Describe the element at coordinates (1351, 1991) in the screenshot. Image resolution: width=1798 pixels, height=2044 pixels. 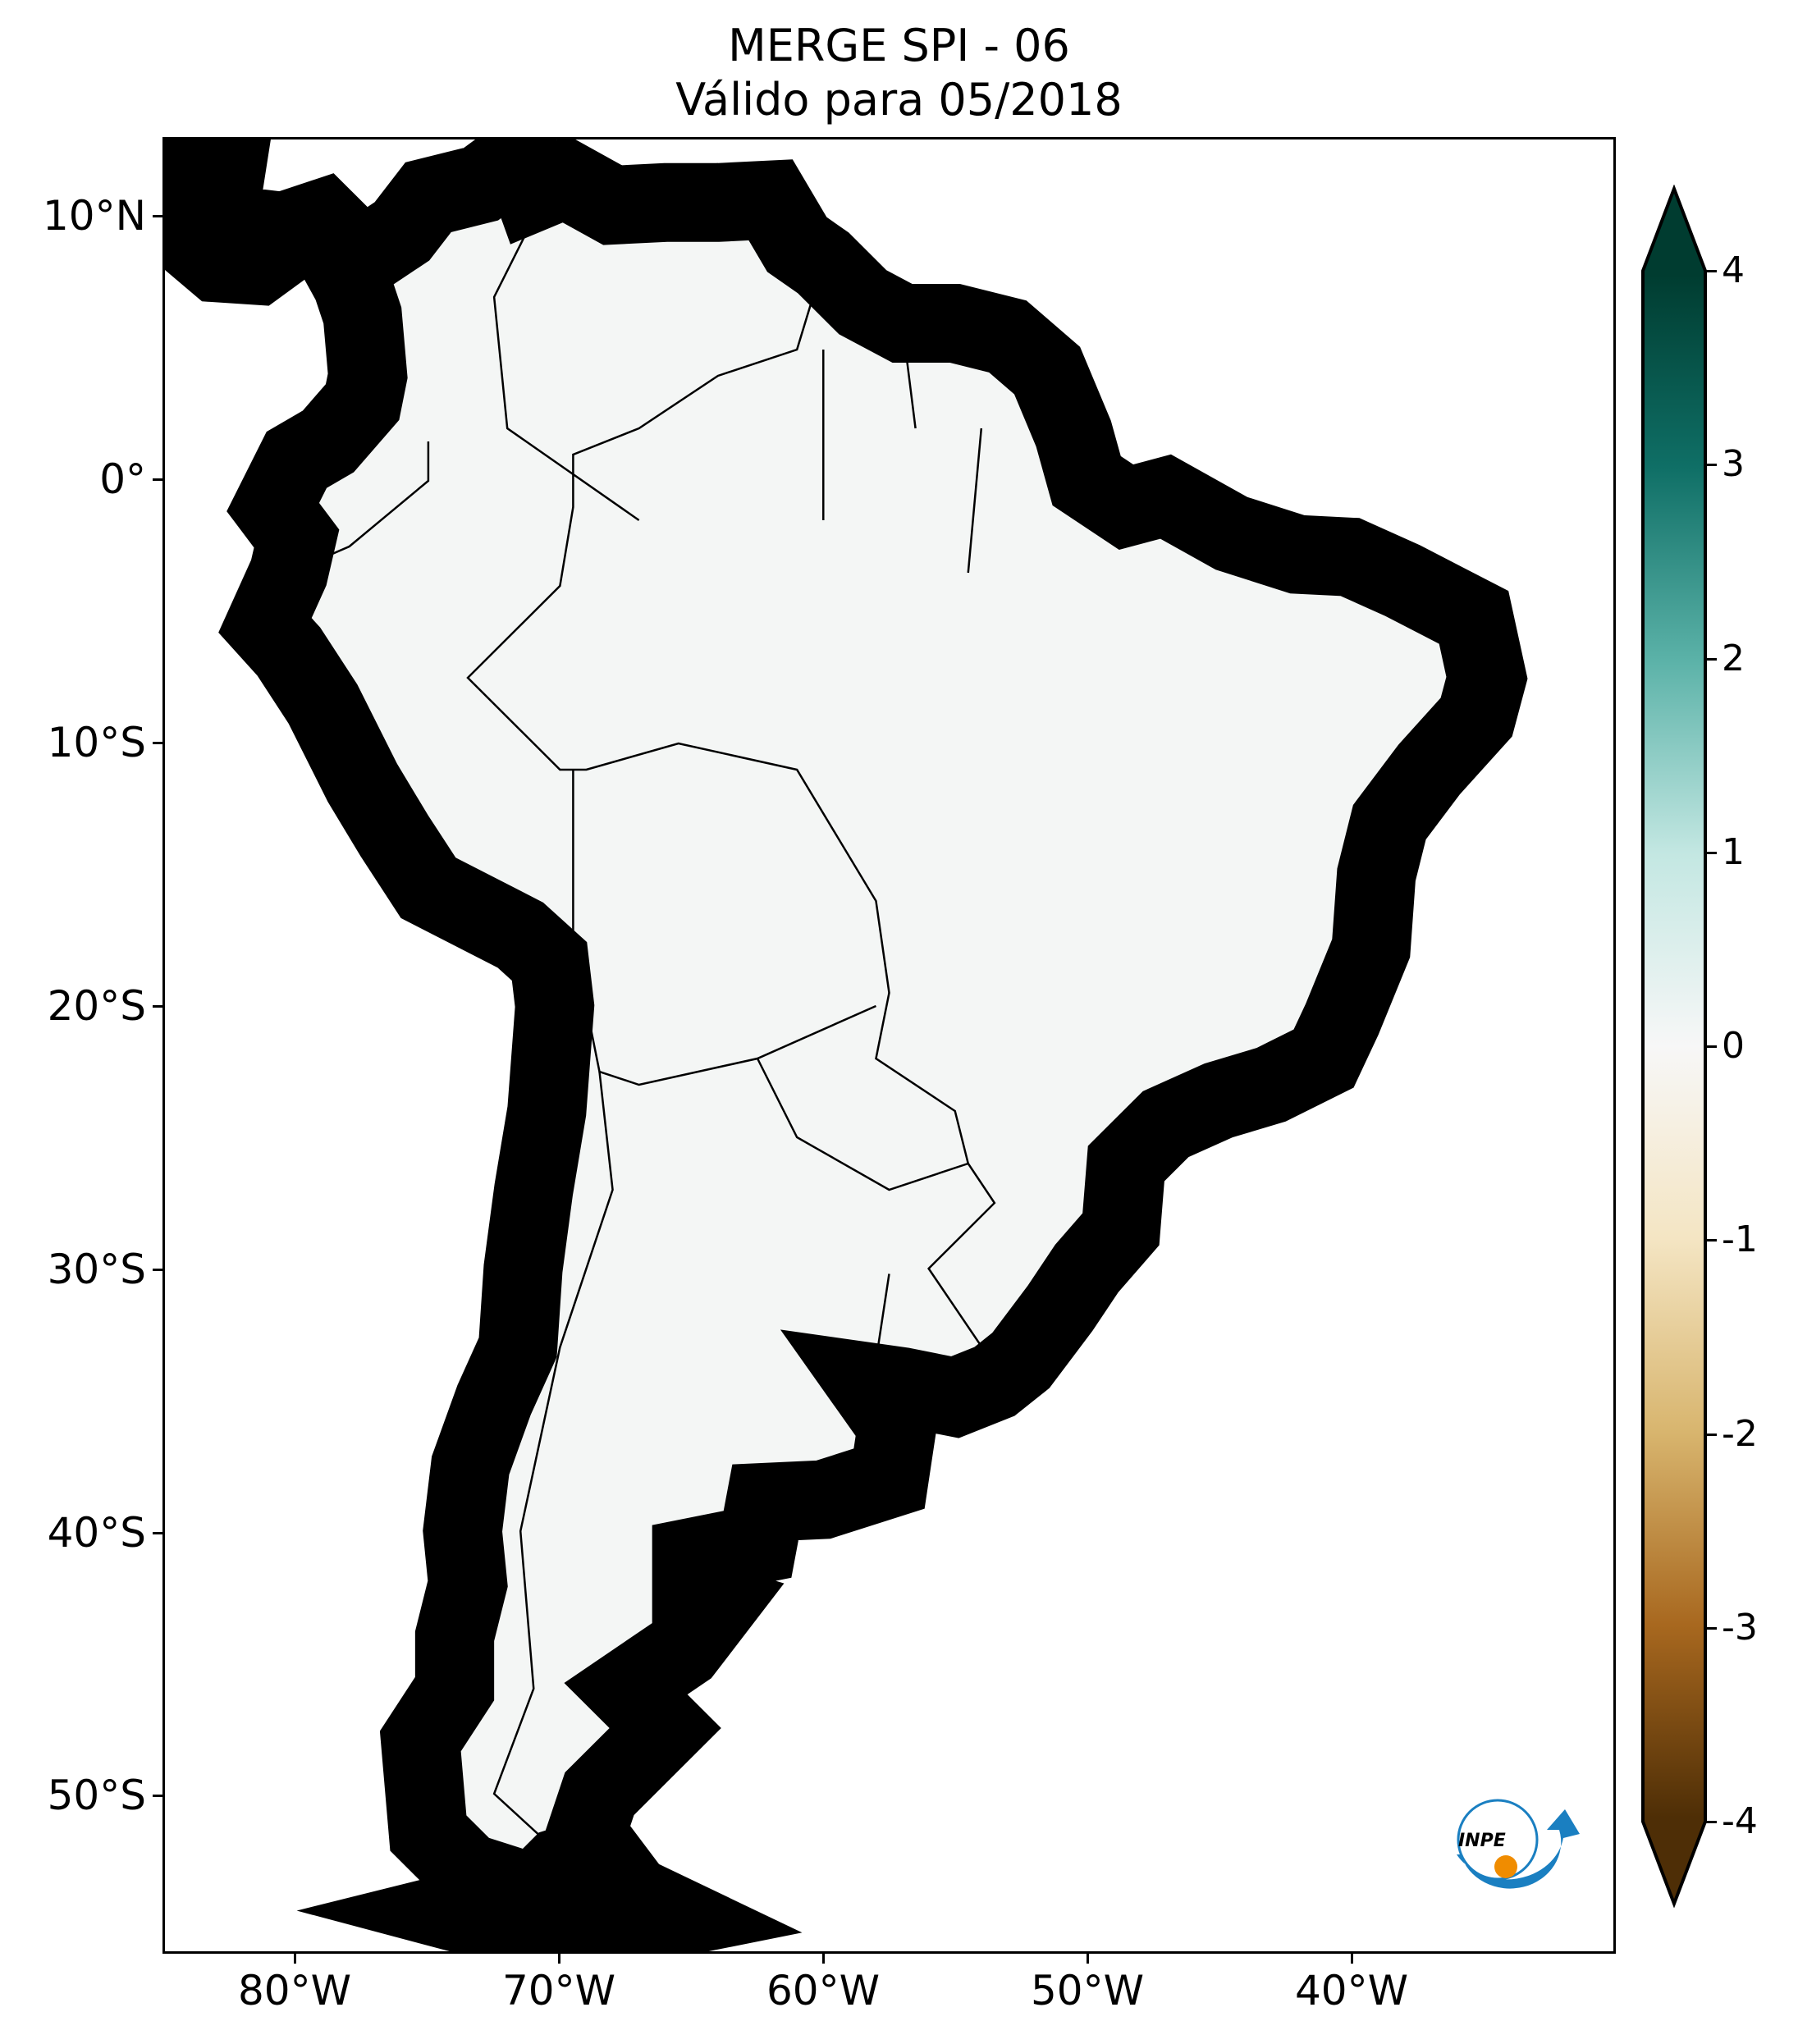
I see `x-tick-label: 40°W` at that location.